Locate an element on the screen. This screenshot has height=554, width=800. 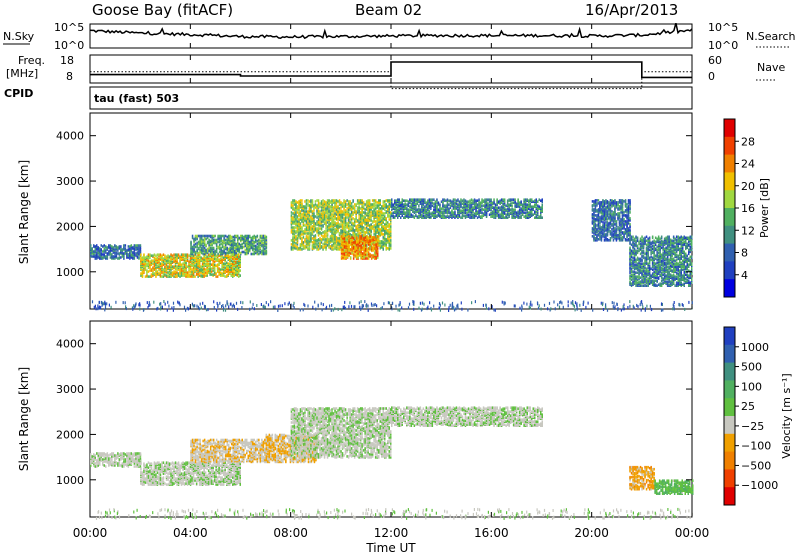
freq-label: Freq. is located at coordinates (31, 60).